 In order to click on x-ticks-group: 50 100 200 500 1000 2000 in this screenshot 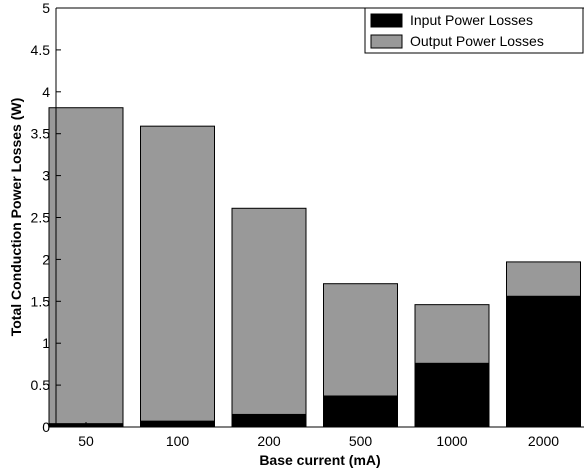, I will do `click(318, 435)`.